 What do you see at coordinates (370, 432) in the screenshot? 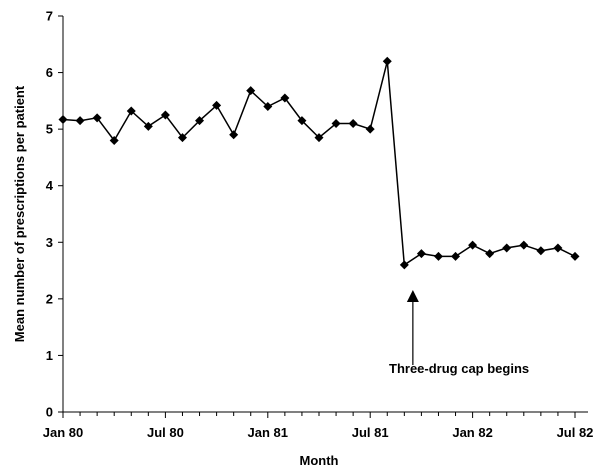
I see `x-tick-label: Jul 81` at bounding box center [370, 432].